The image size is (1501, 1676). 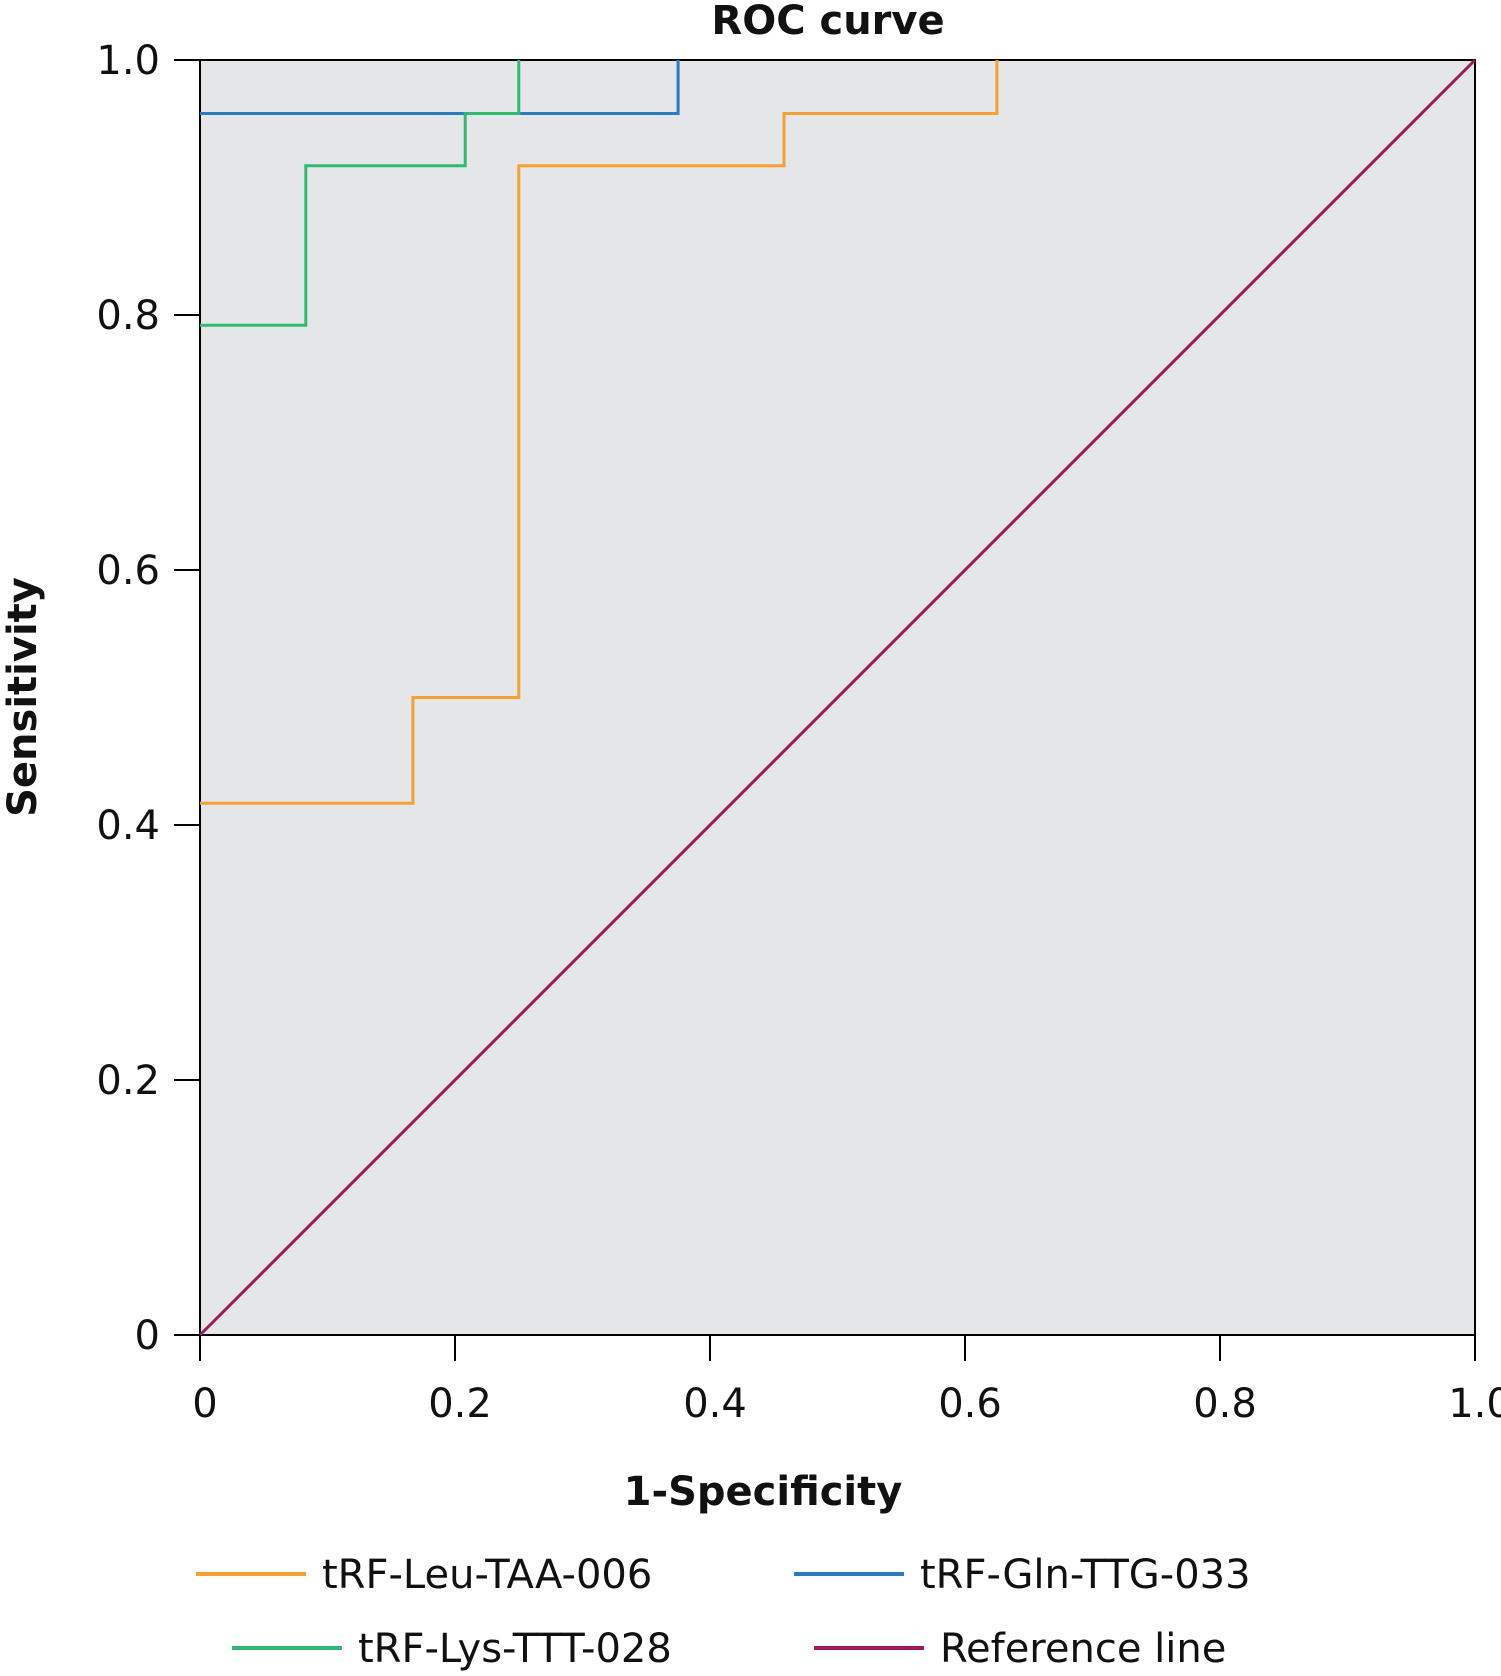 What do you see at coordinates (128, 61) in the screenshot?
I see `y-tick-label: 1.0` at bounding box center [128, 61].